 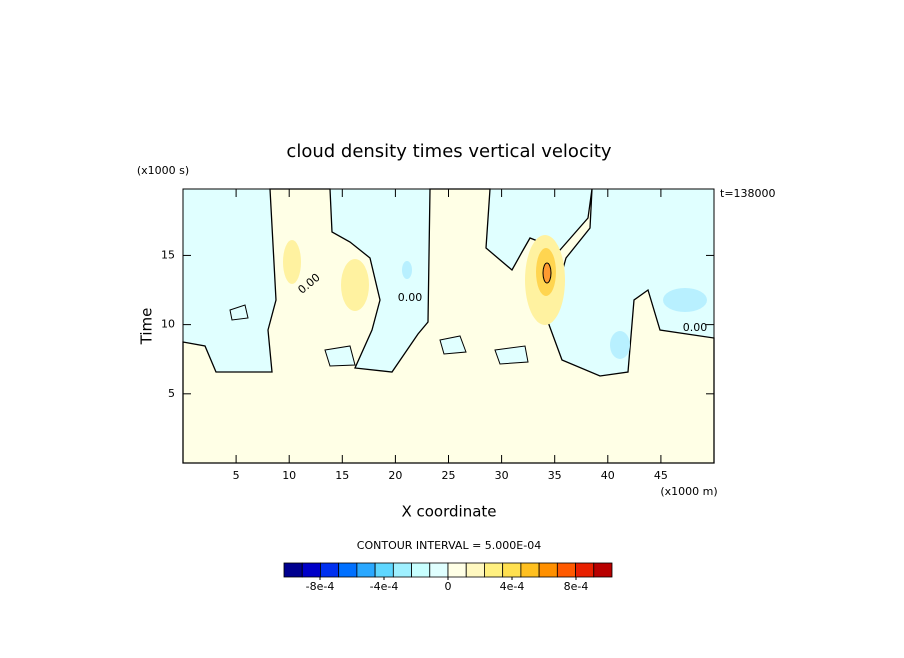 I want to click on x-tick-label: 45, so click(x=661, y=475).